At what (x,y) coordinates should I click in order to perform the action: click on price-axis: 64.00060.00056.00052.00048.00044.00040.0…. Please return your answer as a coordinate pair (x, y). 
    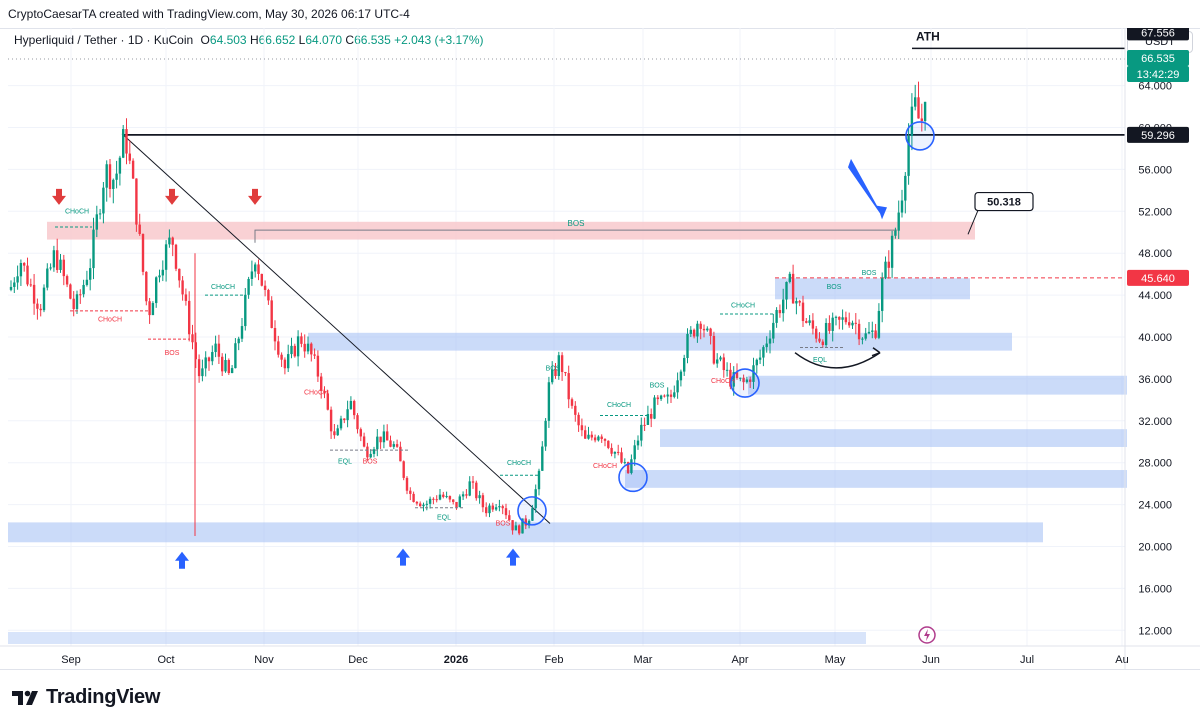
    Looking at the image, I should click on (1148, 349).